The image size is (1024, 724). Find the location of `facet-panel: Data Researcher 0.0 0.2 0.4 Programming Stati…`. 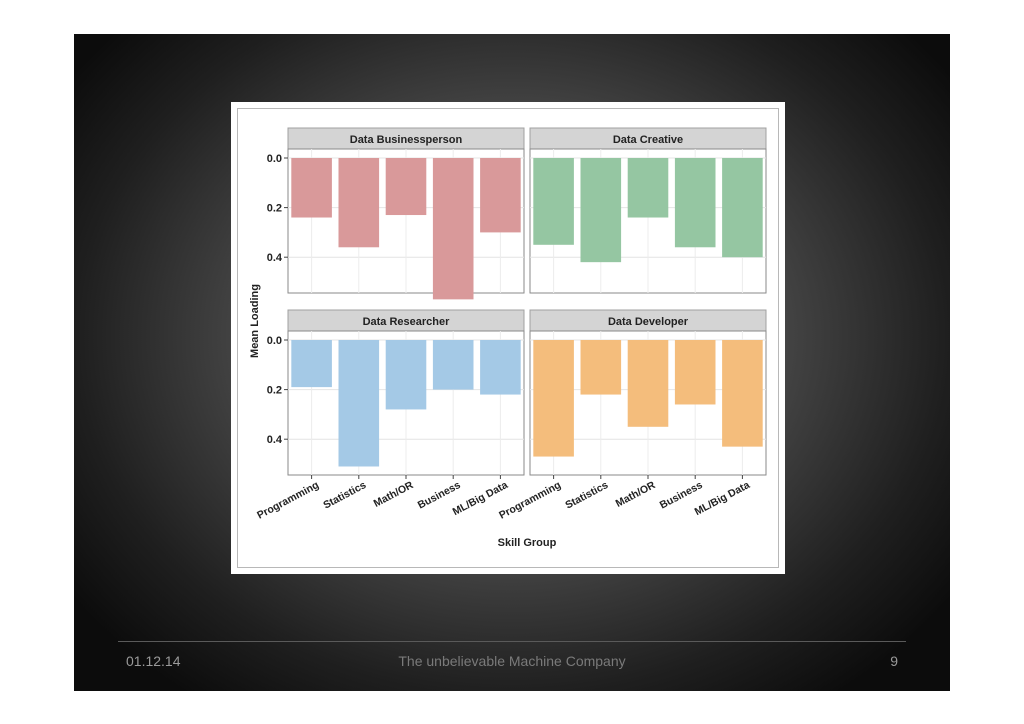

facet-panel: Data Researcher 0.0 0.2 0.4 Programming Stati… is located at coordinates (390, 415).